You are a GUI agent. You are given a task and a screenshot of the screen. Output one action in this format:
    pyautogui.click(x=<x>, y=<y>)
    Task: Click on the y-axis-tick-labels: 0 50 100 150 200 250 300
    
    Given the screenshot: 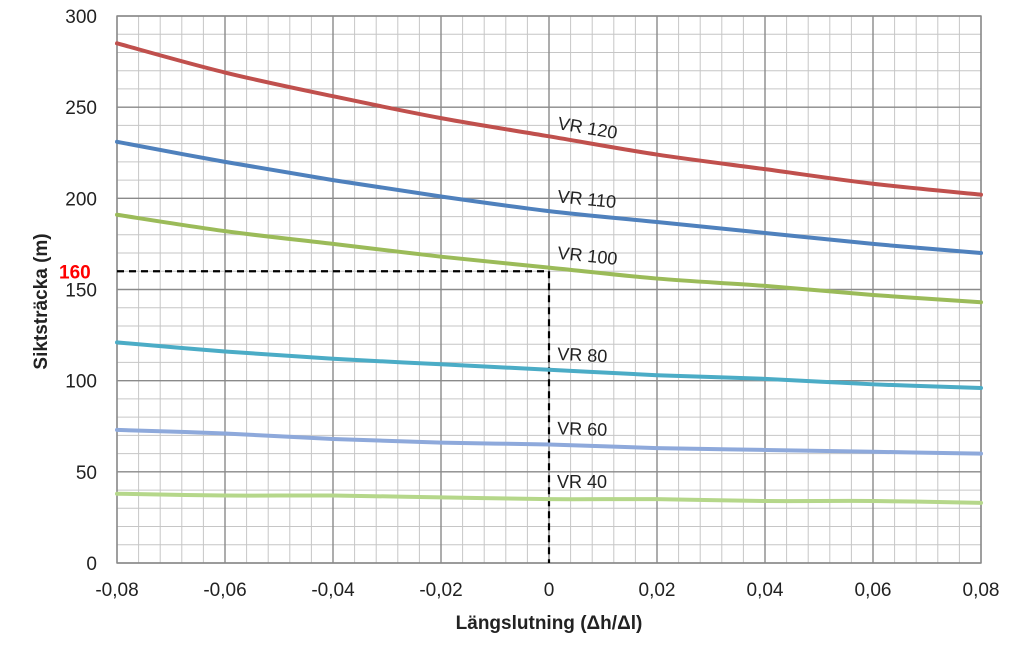 What is the action you would take?
    pyautogui.click(x=81, y=291)
    